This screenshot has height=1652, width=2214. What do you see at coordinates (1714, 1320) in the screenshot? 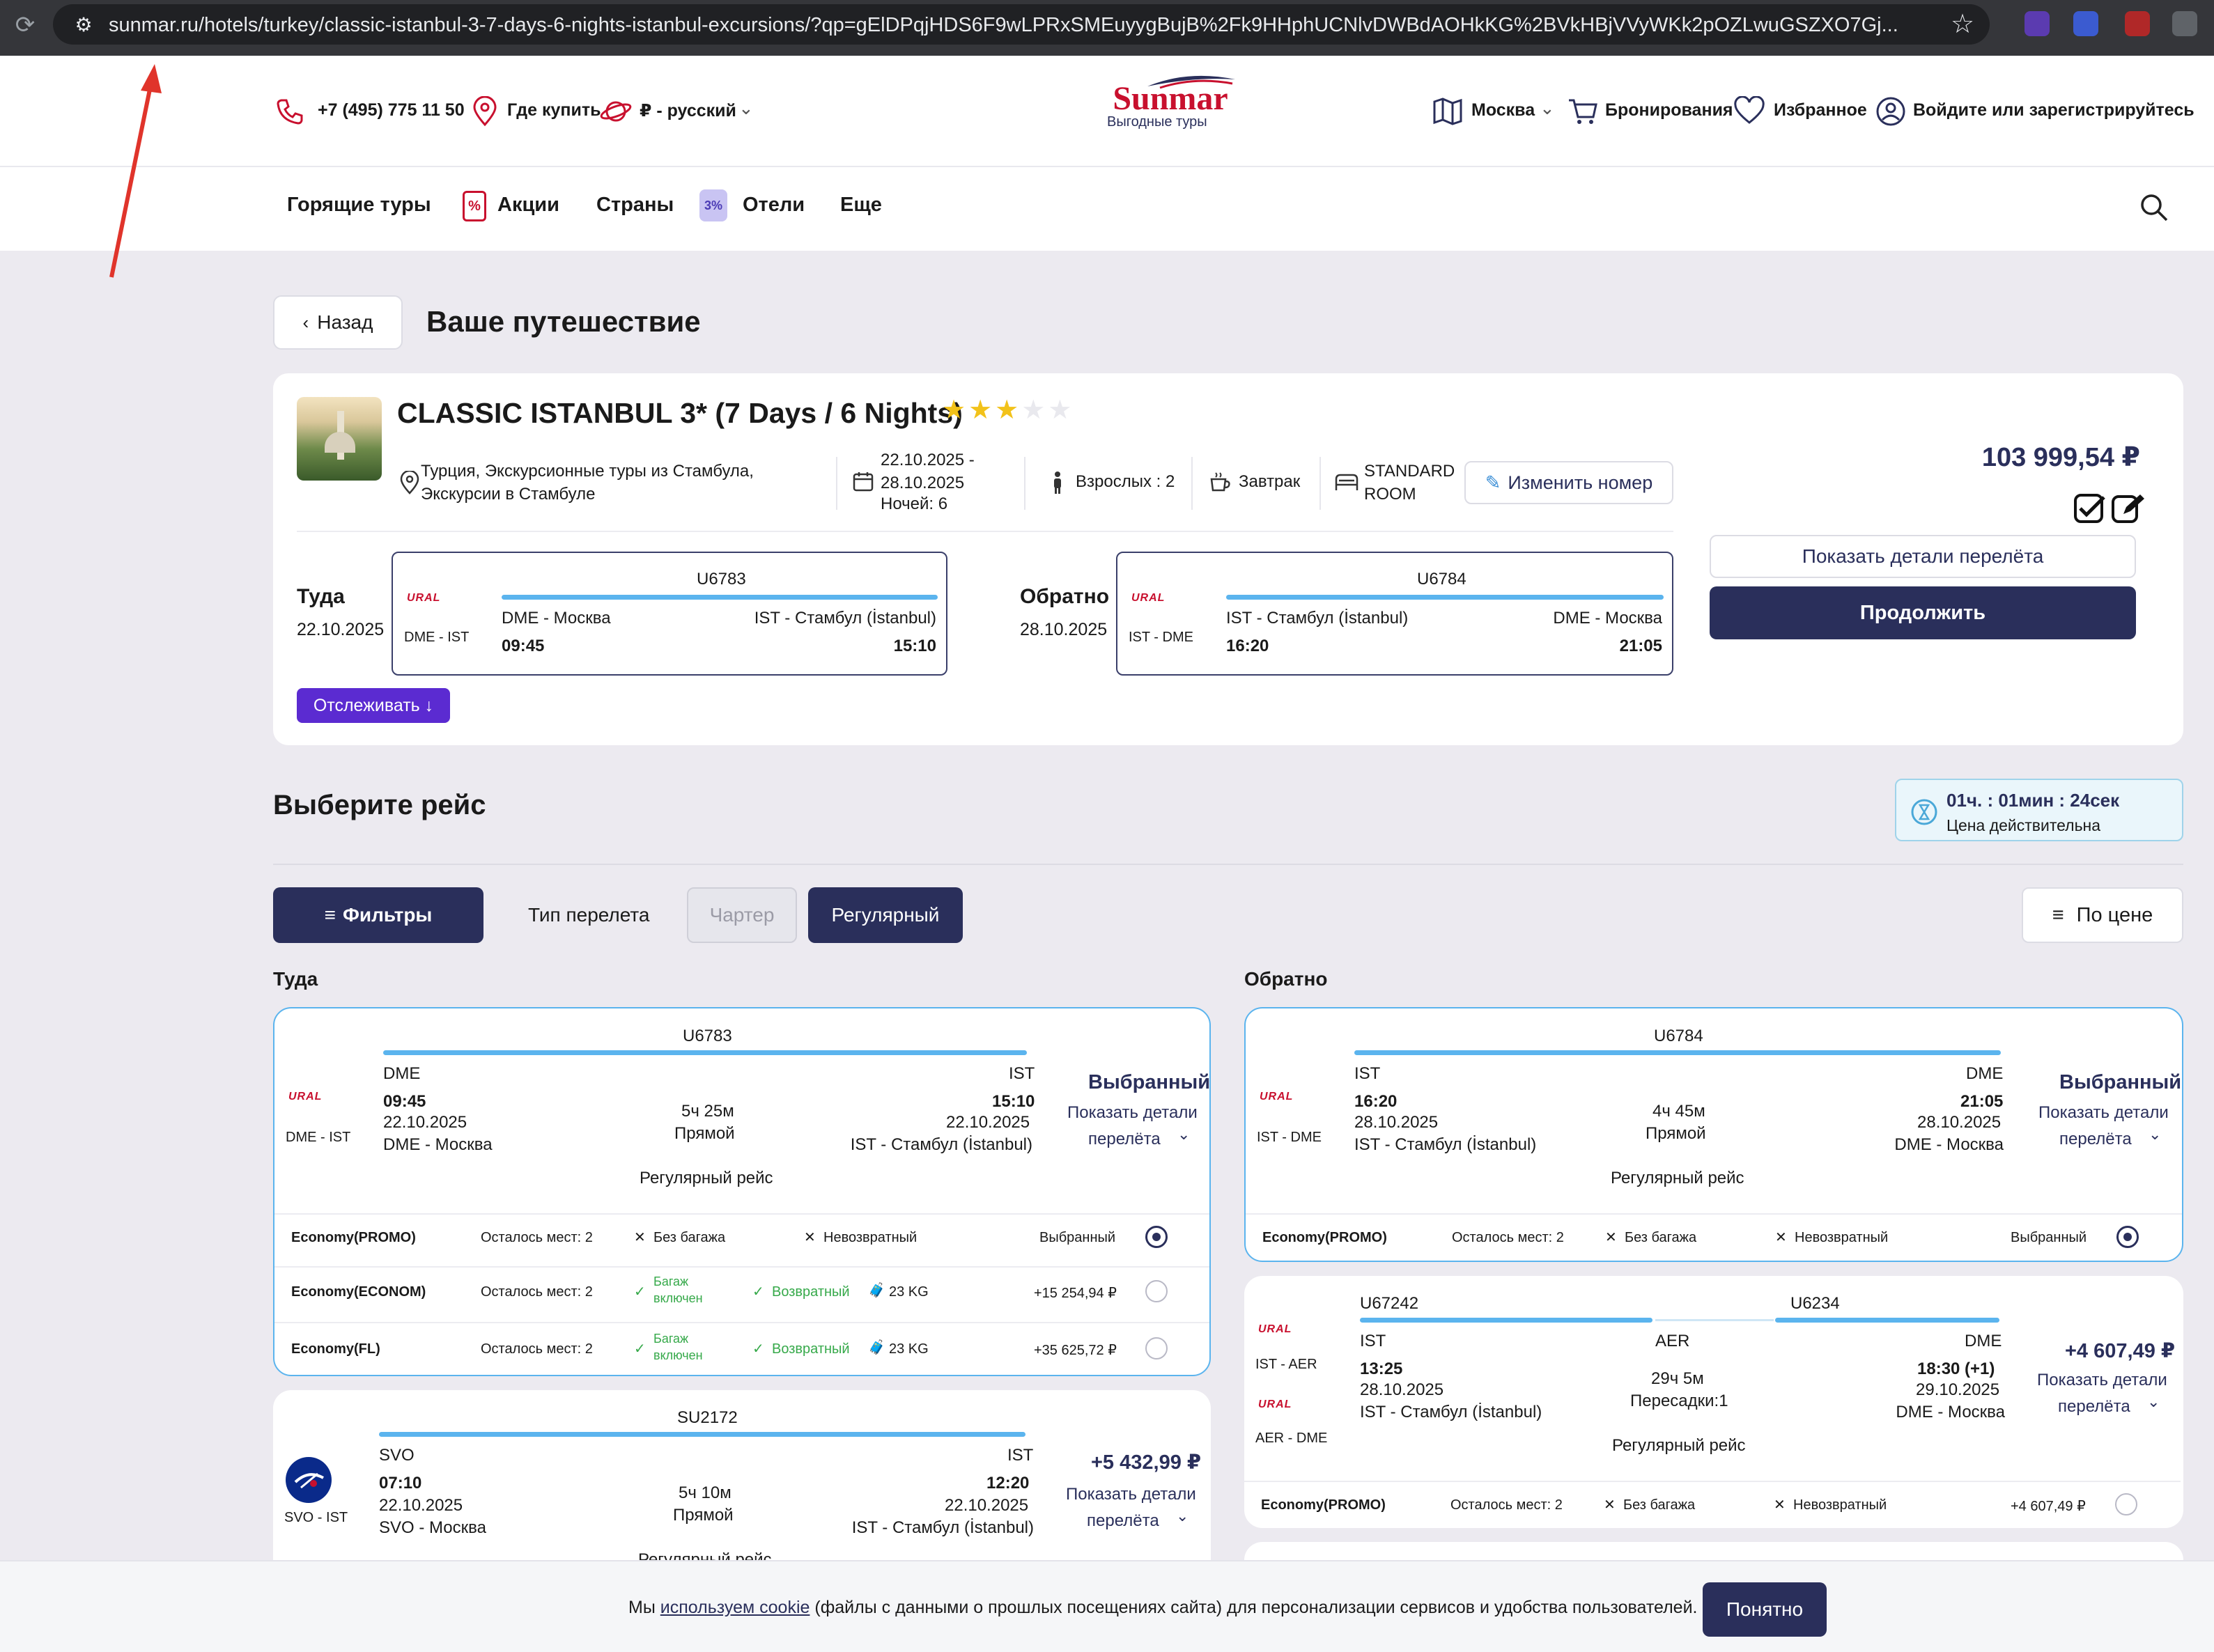
I see `transfer-gap-bar` at bounding box center [1714, 1320].